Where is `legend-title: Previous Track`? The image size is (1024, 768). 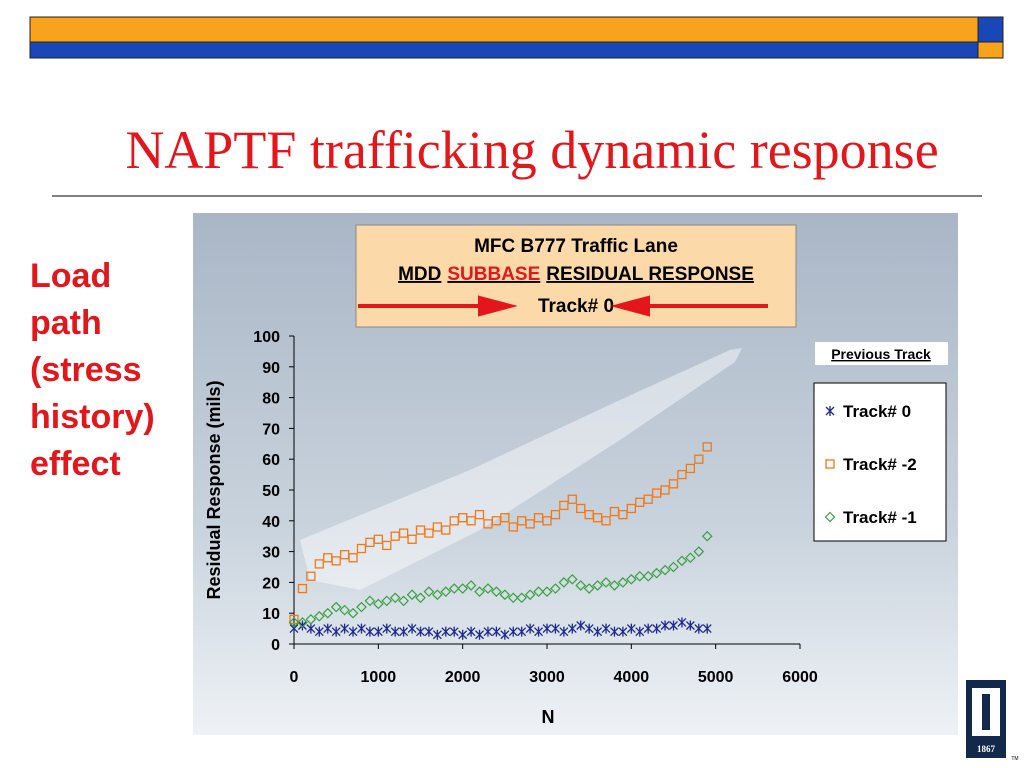
legend-title: Previous Track is located at coordinates (881, 354).